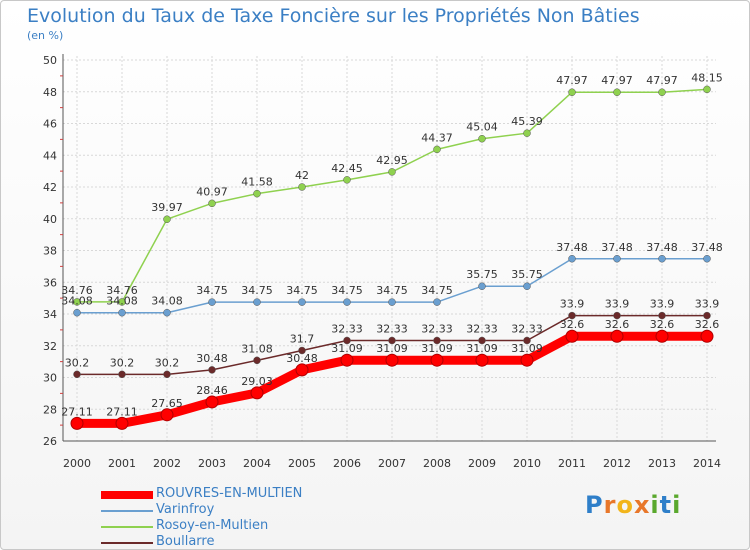  Describe the element at coordinates (642, 505) in the screenshot. I see `logo-letter: x` at that location.